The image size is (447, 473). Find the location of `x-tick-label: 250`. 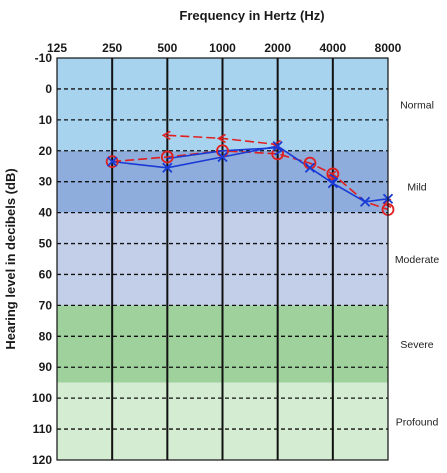

x-tick-label: 250 is located at coordinates (112, 48).